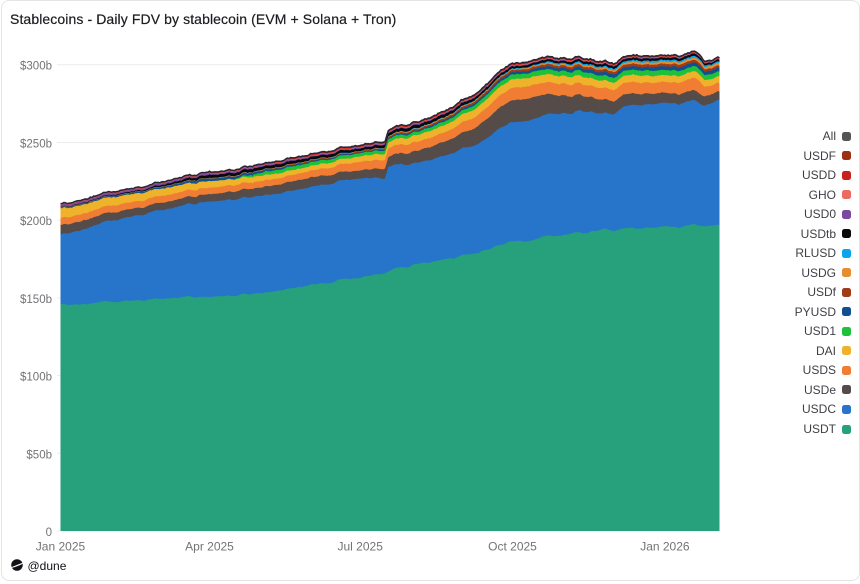  I want to click on svg-text: $200b, so click(36, 222).